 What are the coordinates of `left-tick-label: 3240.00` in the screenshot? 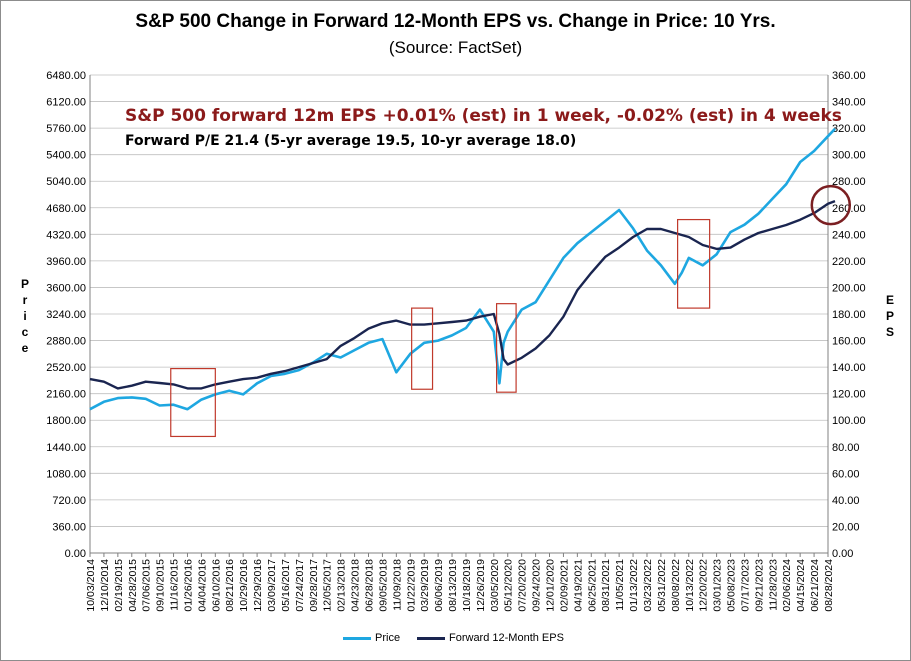 It's located at (66, 315).